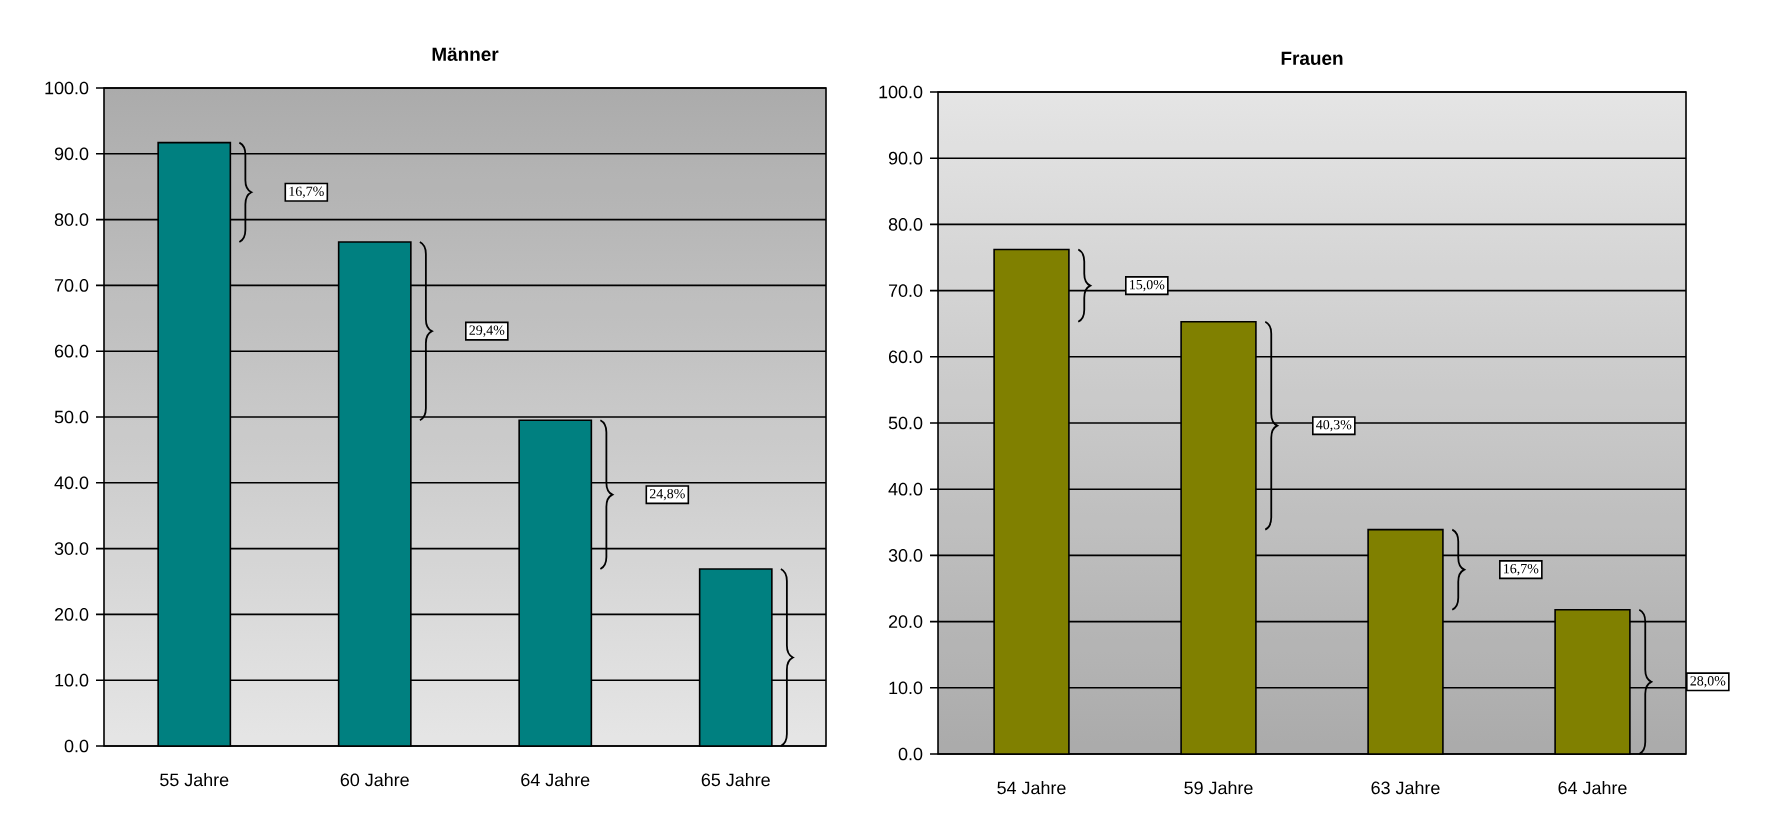 This screenshot has width=1784, height=834. I want to click on x-tick-label: 54 Jahre, so click(1031, 788).